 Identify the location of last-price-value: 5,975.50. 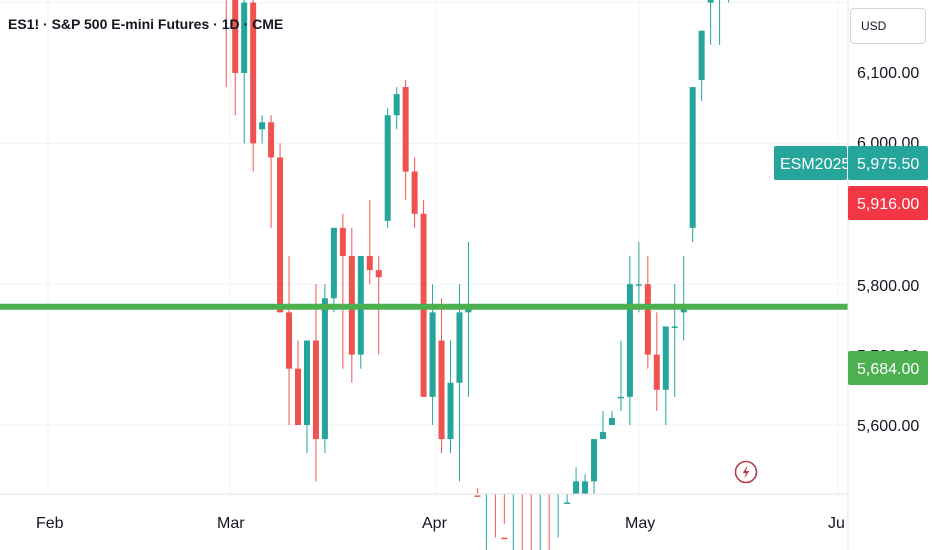
(888, 164).